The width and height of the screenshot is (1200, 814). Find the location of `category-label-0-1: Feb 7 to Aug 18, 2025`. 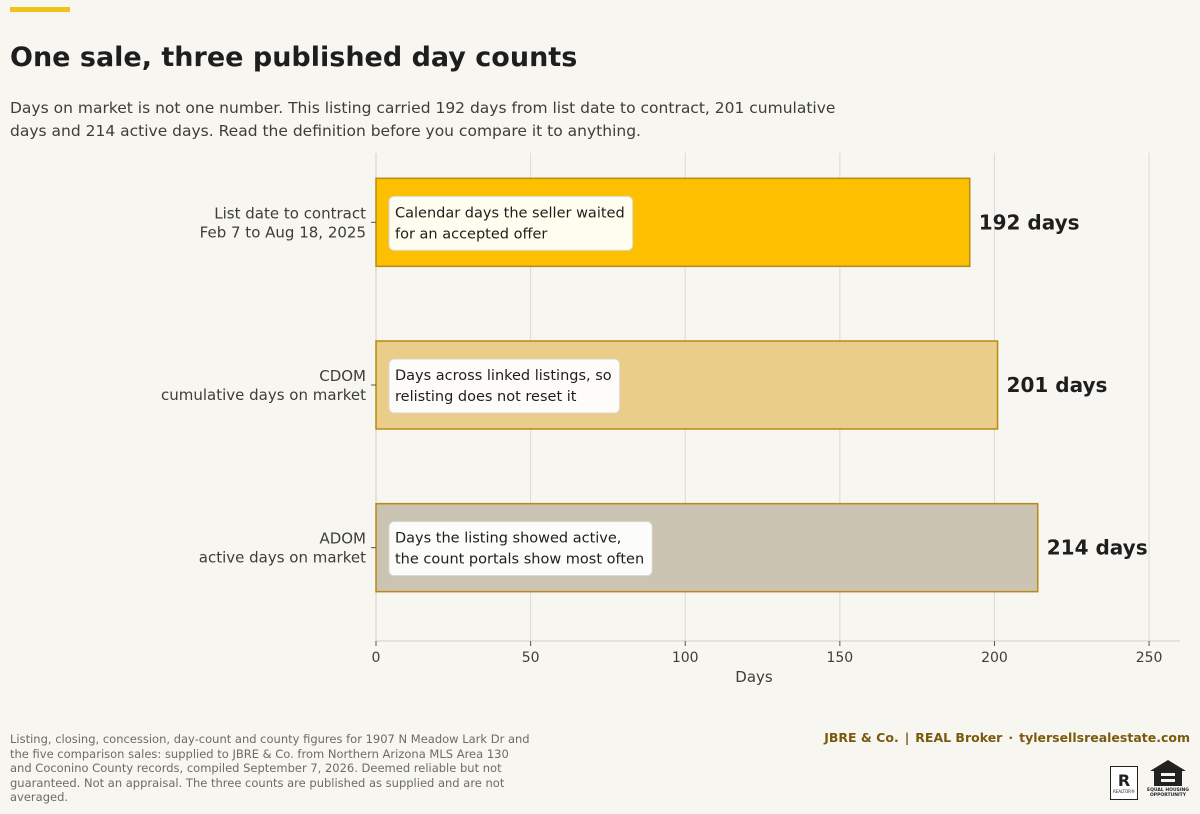

category-label-0-1: Feb 7 to Aug 18, 2025 is located at coordinates (283, 232).